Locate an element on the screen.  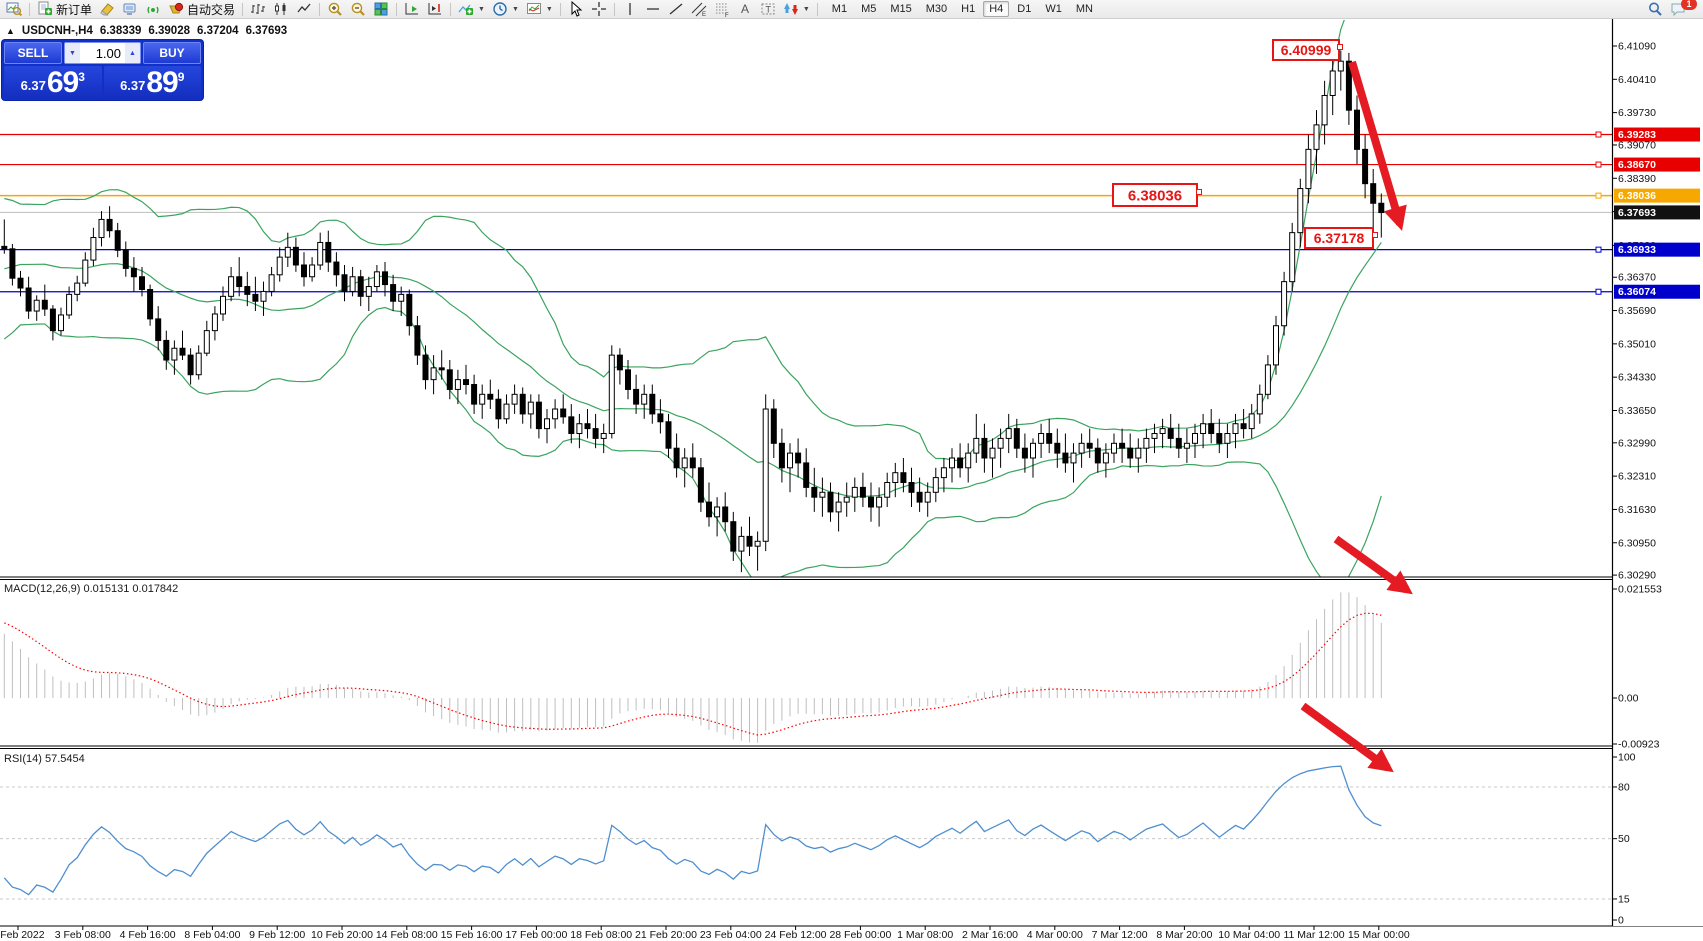
annotation-6.40999: 6.40999 is located at coordinates (1307, 50).